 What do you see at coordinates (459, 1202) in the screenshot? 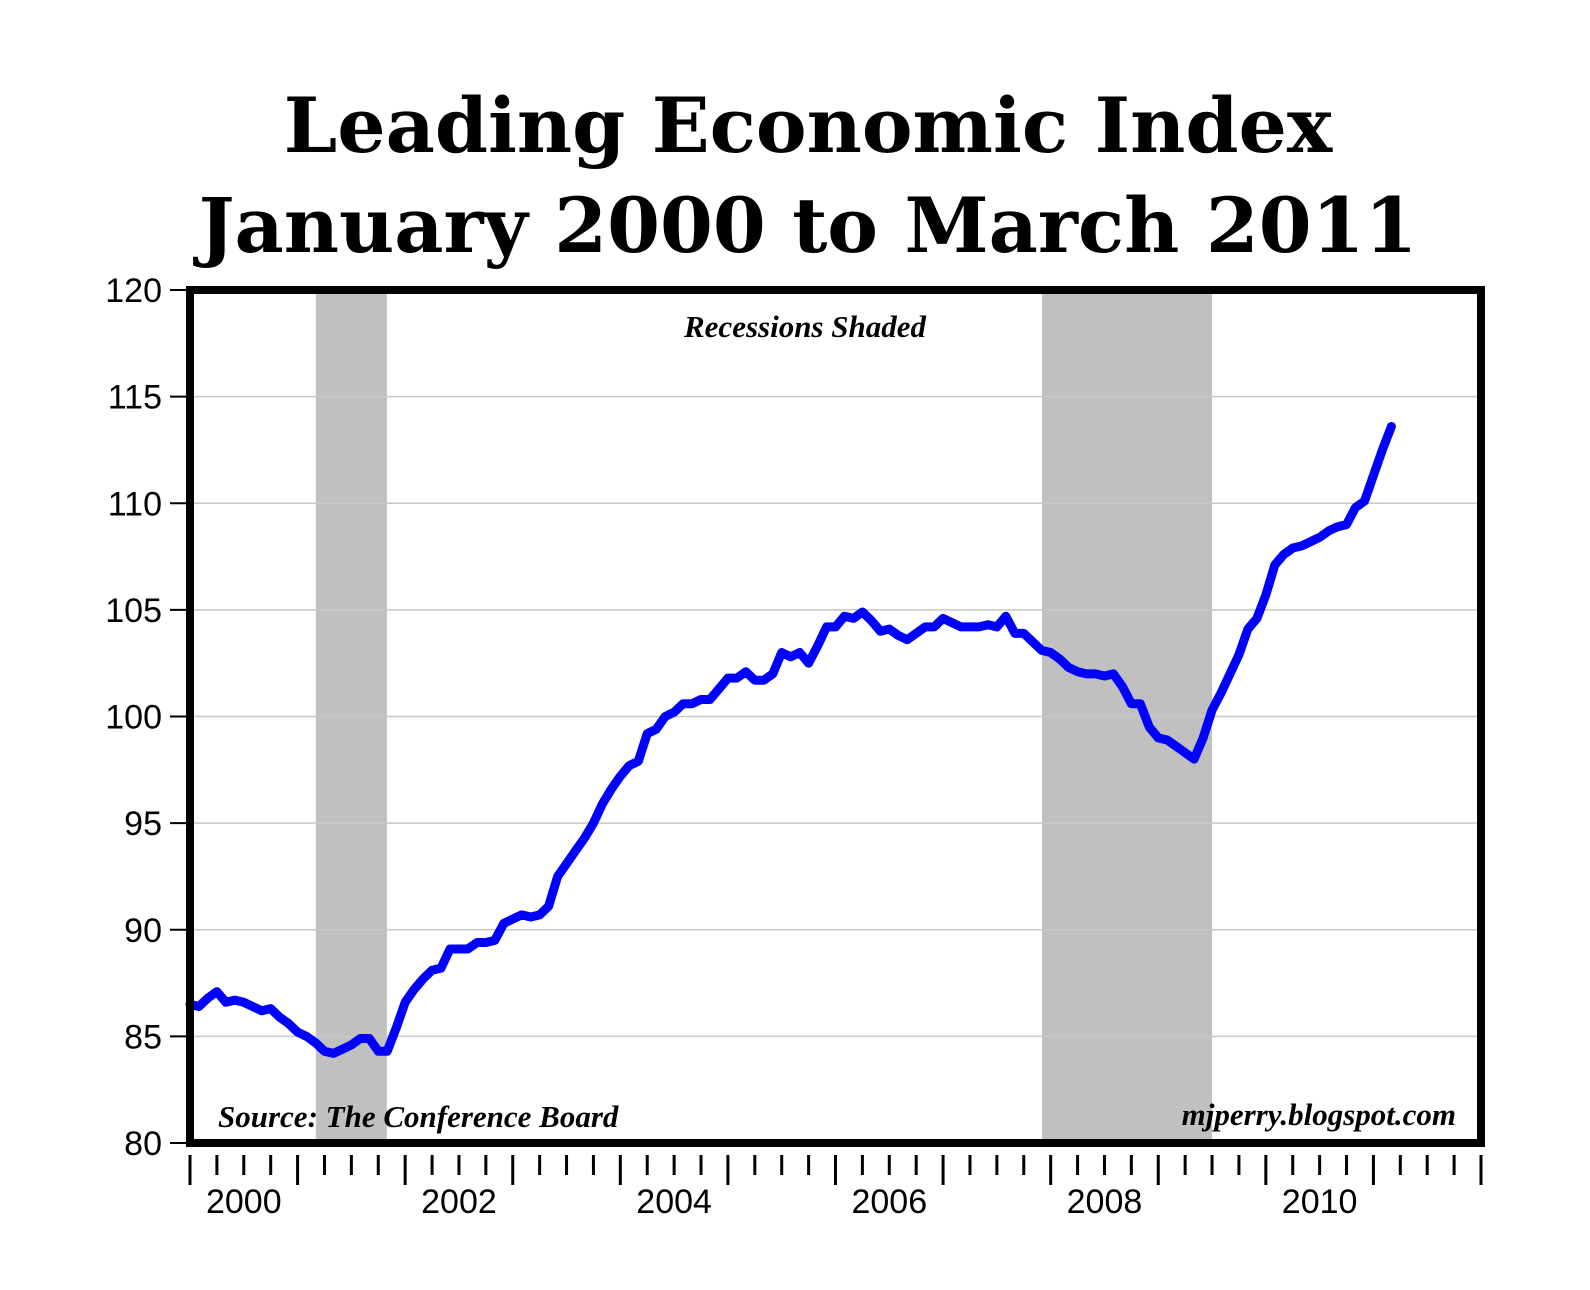
I see `x-tick-label: 2002` at bounding box center [459, 1202].